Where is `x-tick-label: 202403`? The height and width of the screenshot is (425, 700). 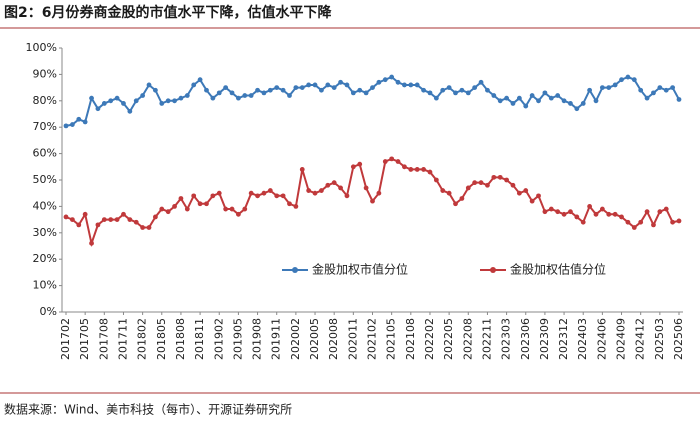
x-tick-label: 202403 is located at coordinates (582, 339).